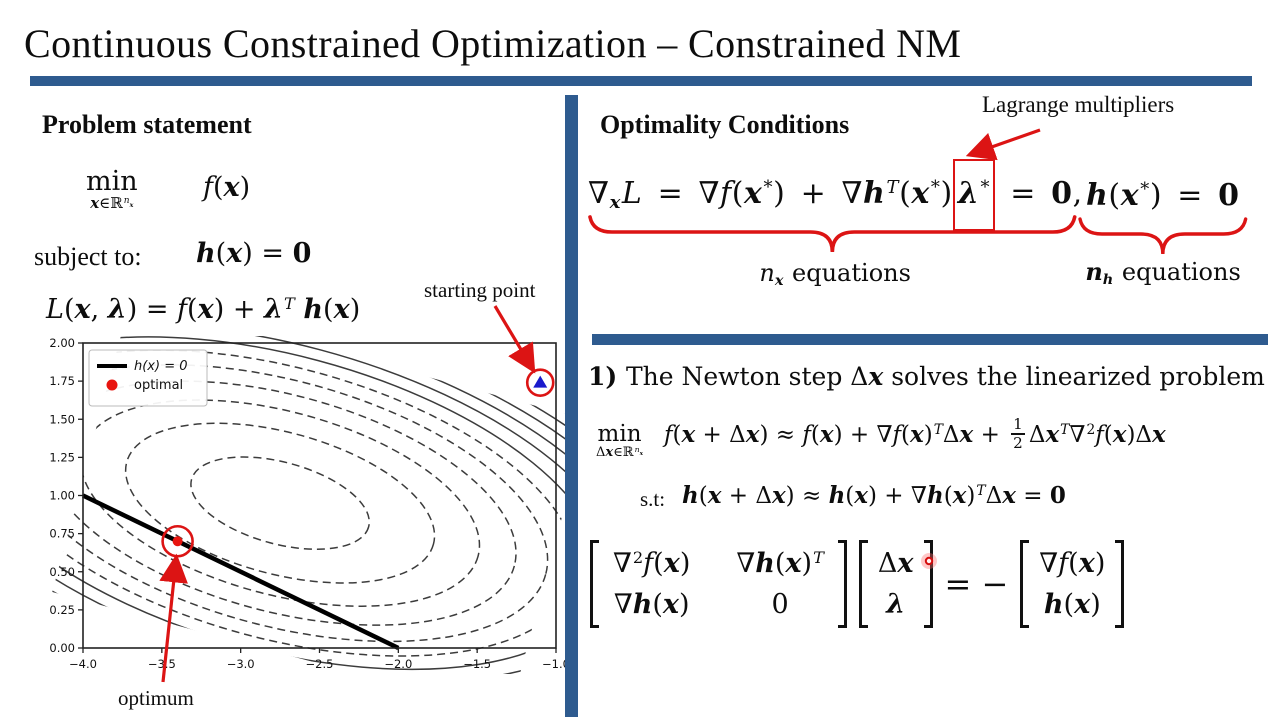  I want to click on legend-label-optimal: optimal, so click(158, 385).